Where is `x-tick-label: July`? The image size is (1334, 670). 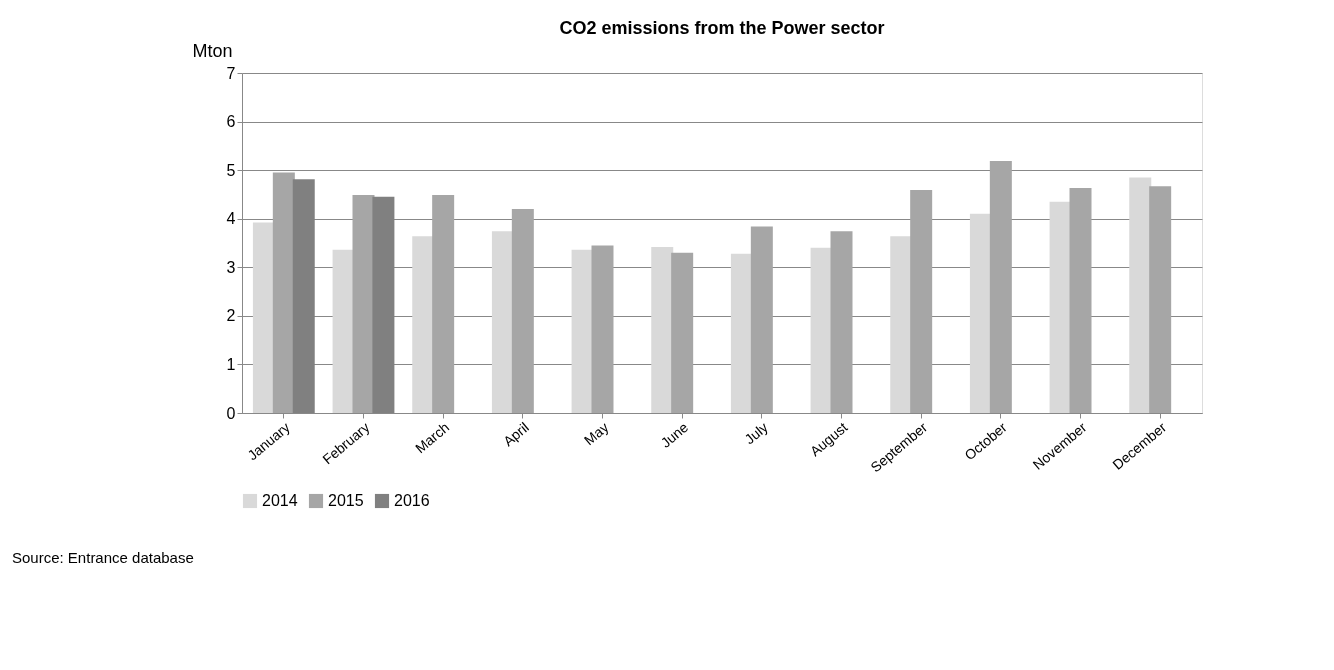
x-tick-label: July is located at coordinates (756, 433).